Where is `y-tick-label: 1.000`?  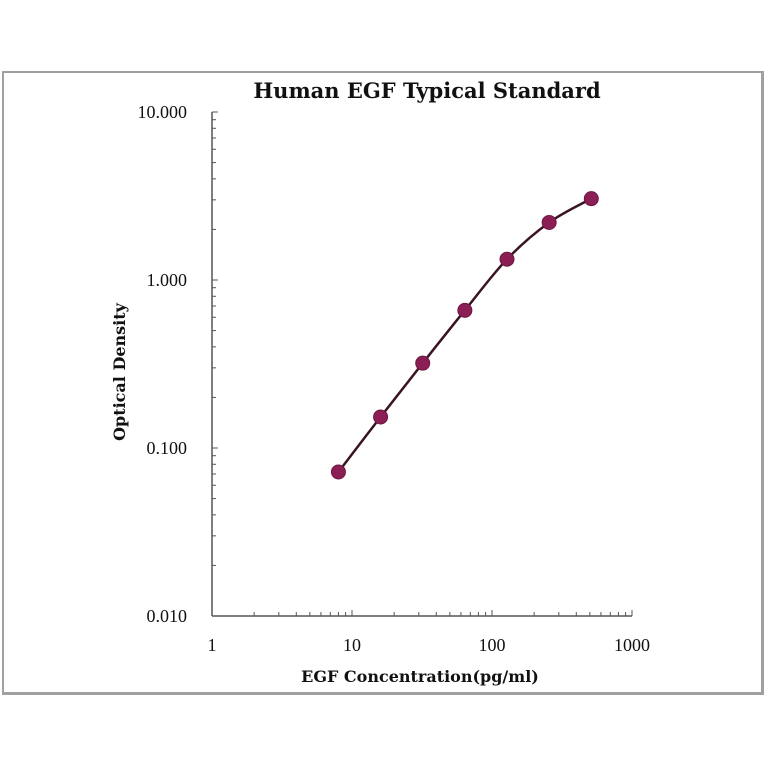 y-tick-label: 1.000 is located at coordinates (167, 280).